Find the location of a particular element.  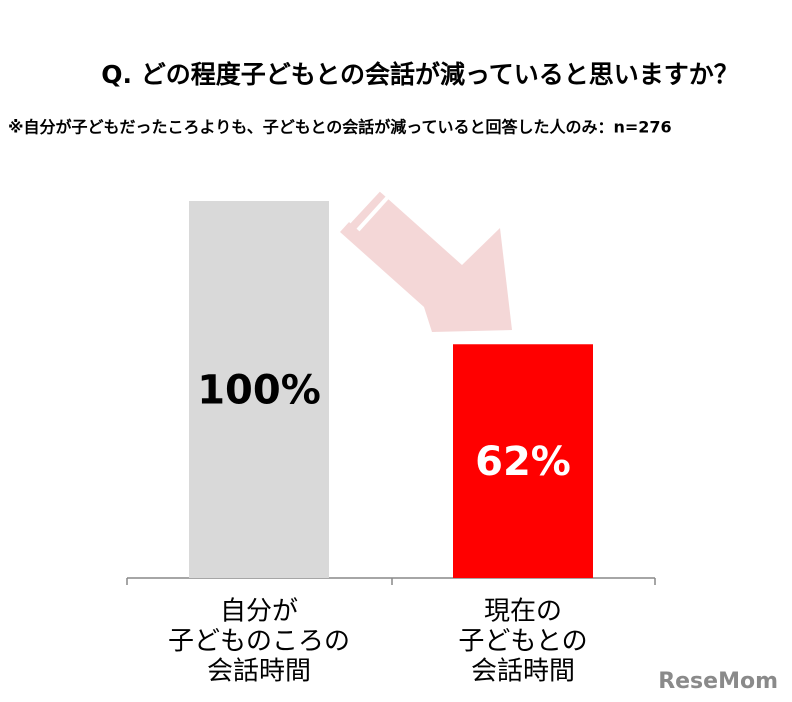

x-tick-label: 子どものころの is located at coordinates (259, 642).